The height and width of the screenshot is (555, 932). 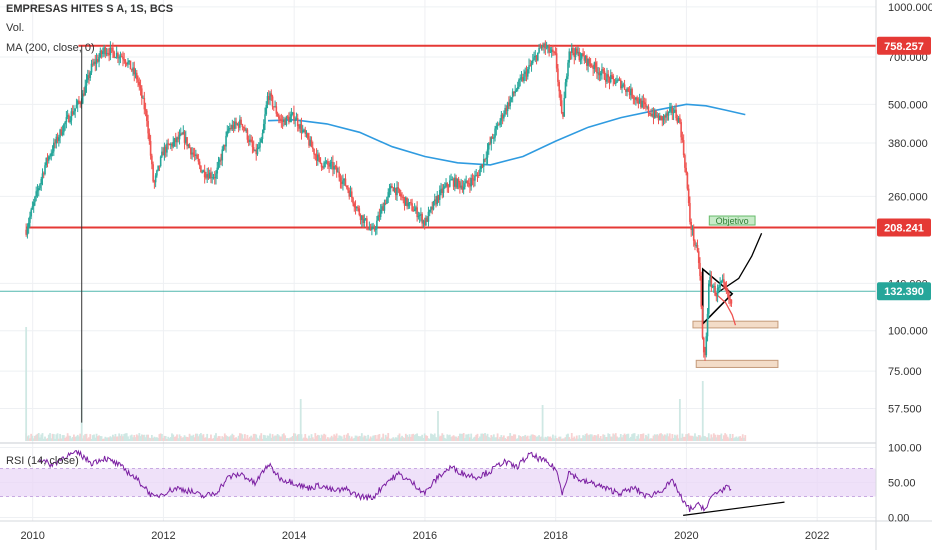 I want to click on target-box, so click(x=732, y=220).